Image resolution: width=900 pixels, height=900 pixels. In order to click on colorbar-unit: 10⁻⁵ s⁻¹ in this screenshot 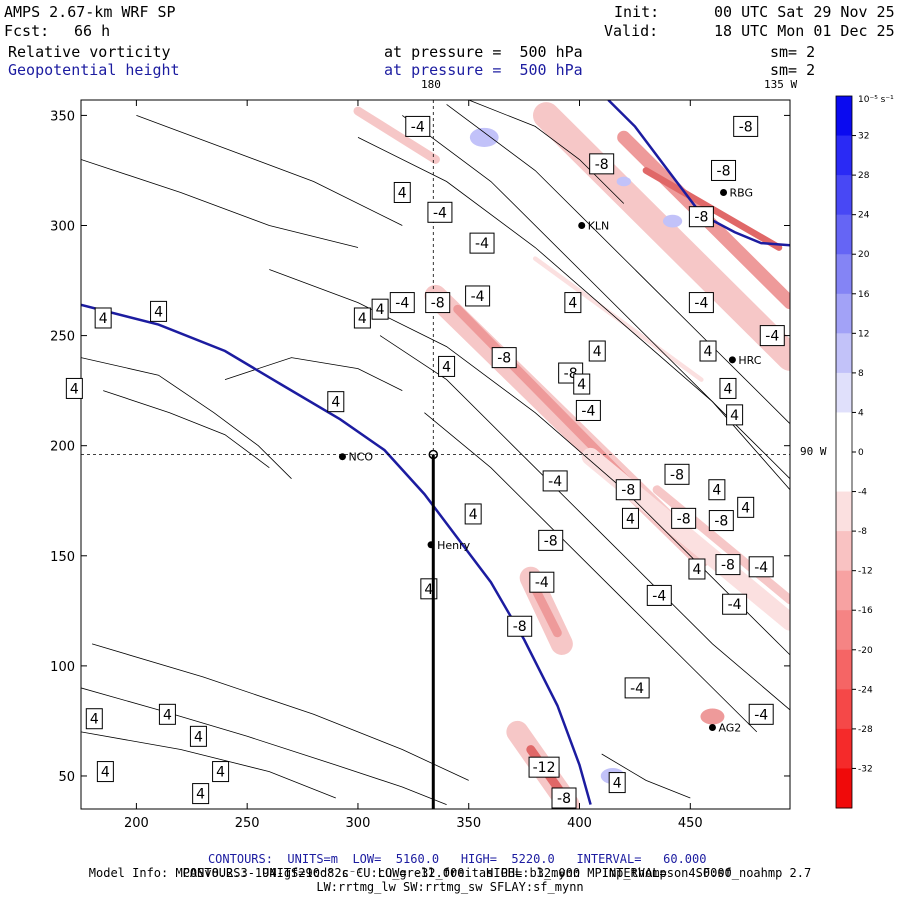, I will do `click(876, 100)`.